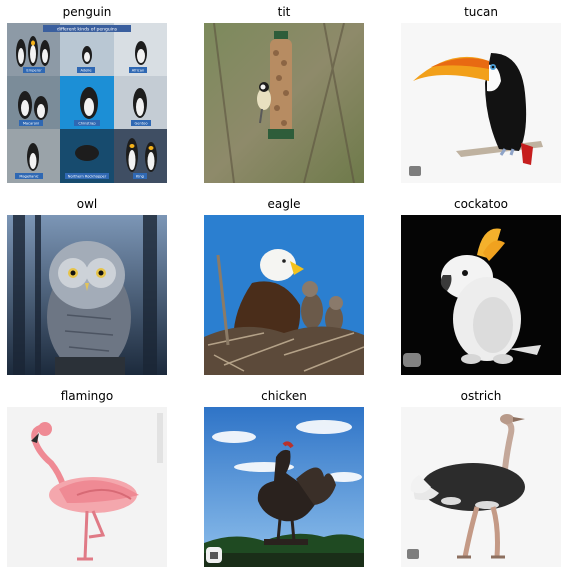 This screenshot has width=568, height=574. What do you see at coordinates (87, 295) in the screenshot?
I see `owl-image` at bounding box center [87, 295].